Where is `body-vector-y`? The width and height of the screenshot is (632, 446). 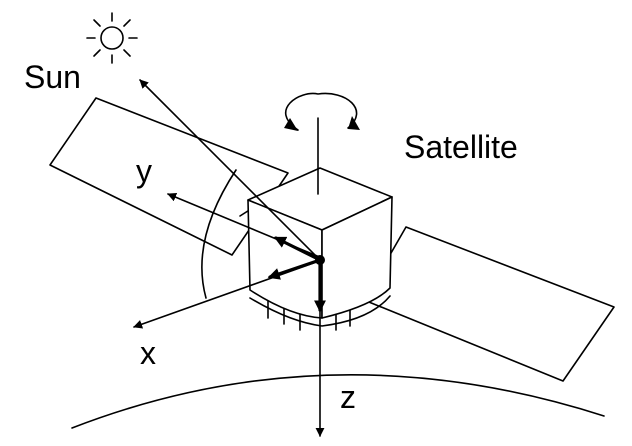
body-vector-y is located at coordinates (297, 249).